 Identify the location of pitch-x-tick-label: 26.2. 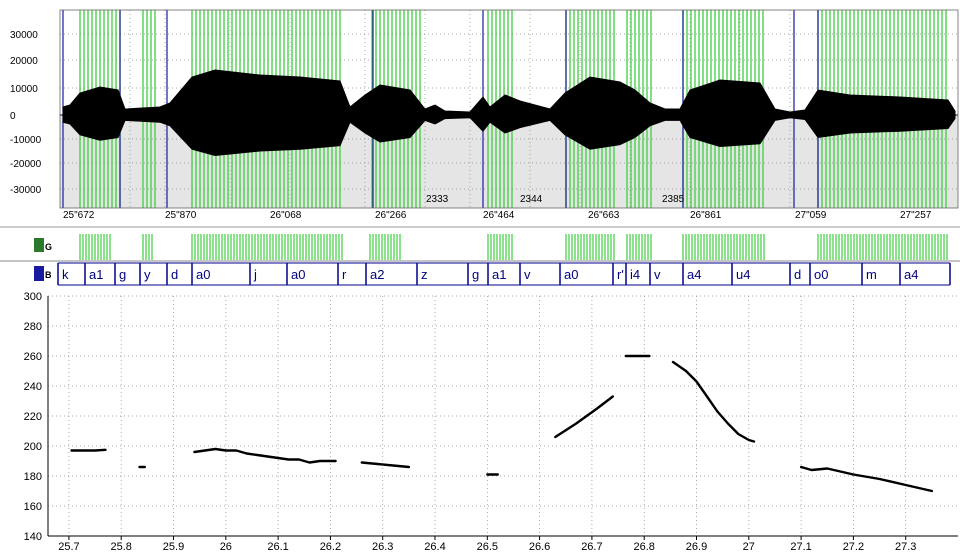
(330, 546).